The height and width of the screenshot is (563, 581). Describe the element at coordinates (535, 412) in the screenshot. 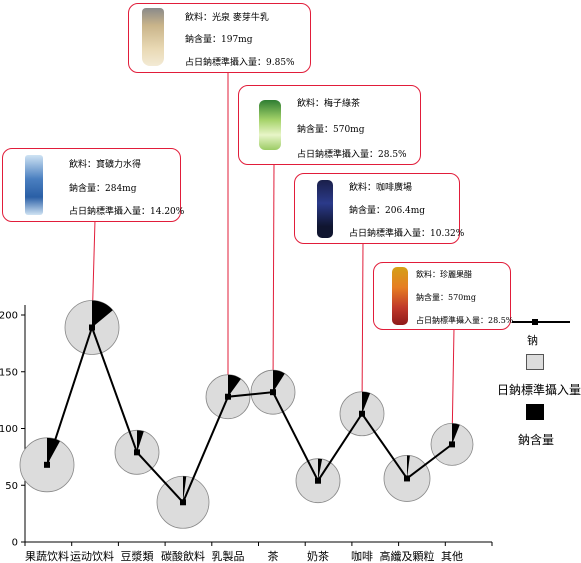

I see `legend-swatch-black` at that location.